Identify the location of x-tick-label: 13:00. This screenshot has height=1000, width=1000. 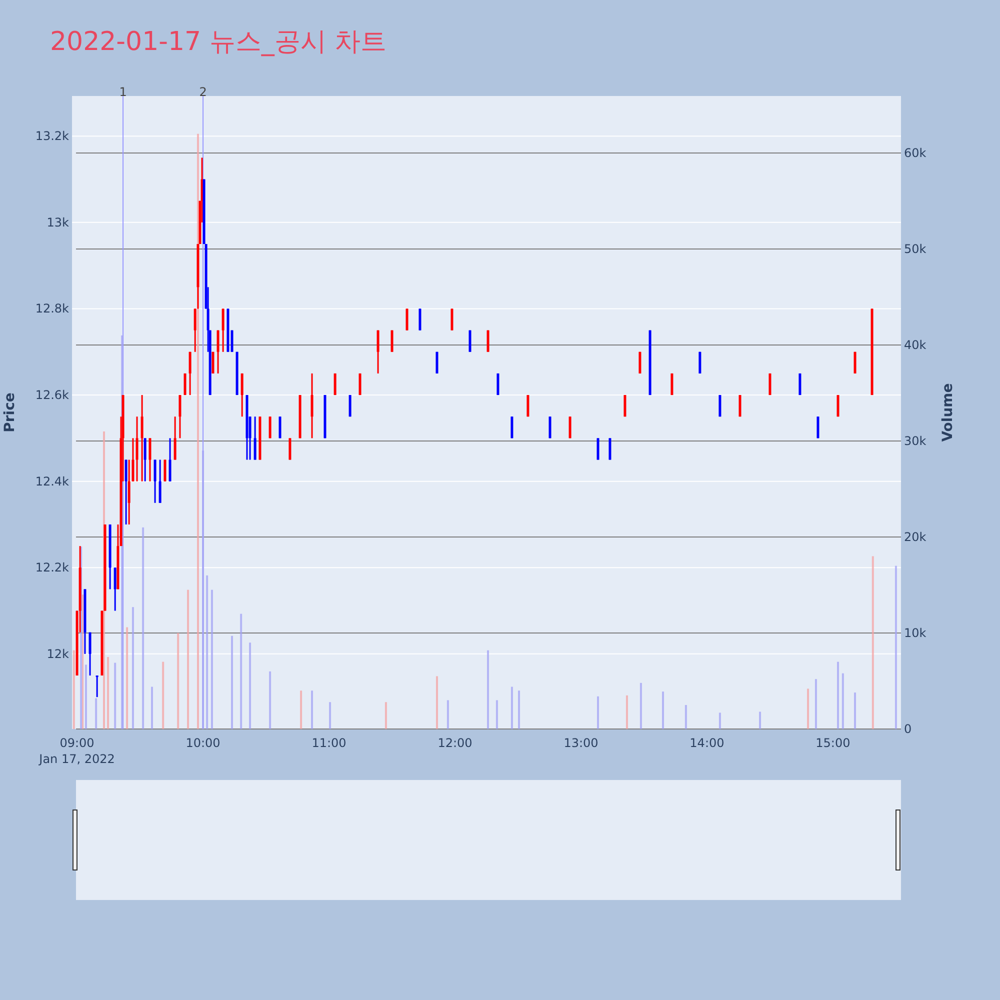
(581, 743).